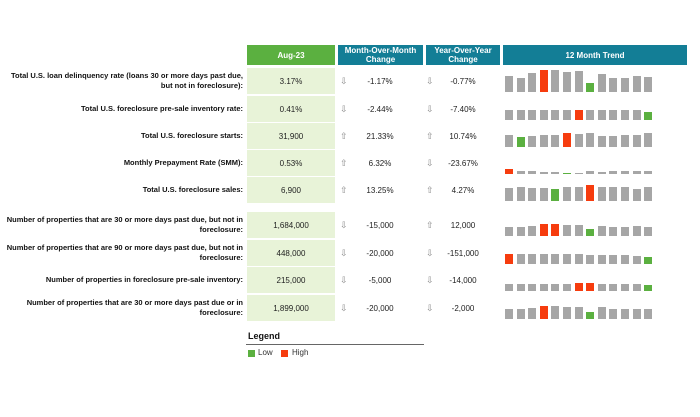 This screenshot has width=700, height=417. What do you see at coordinates (335, 344) in the screenshot?
I see `legend-divider` at bounding box center [335, 344].